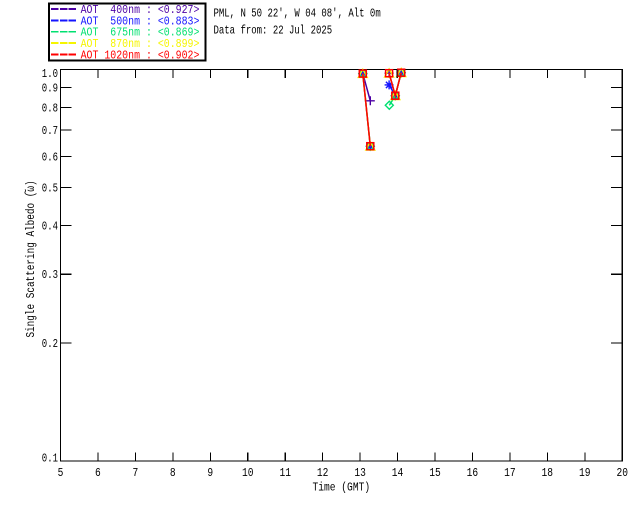 This screenshot has height=517, width=640. Describe the element at coordinates (285, 473) in the screenshot. I see `svg-text: 11` at that location.